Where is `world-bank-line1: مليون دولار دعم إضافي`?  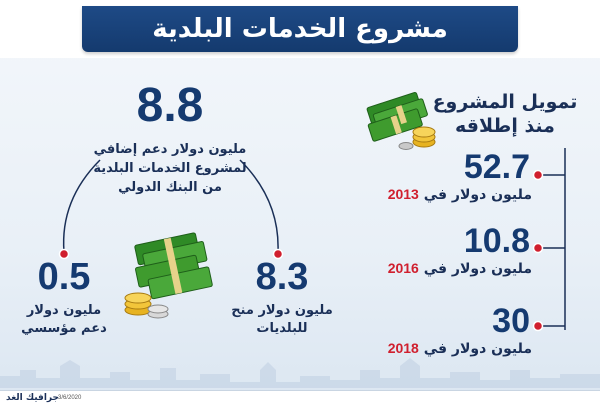 world-bank-line1: مليون دولار دعم إضافي is located at coordinates (170, 149).